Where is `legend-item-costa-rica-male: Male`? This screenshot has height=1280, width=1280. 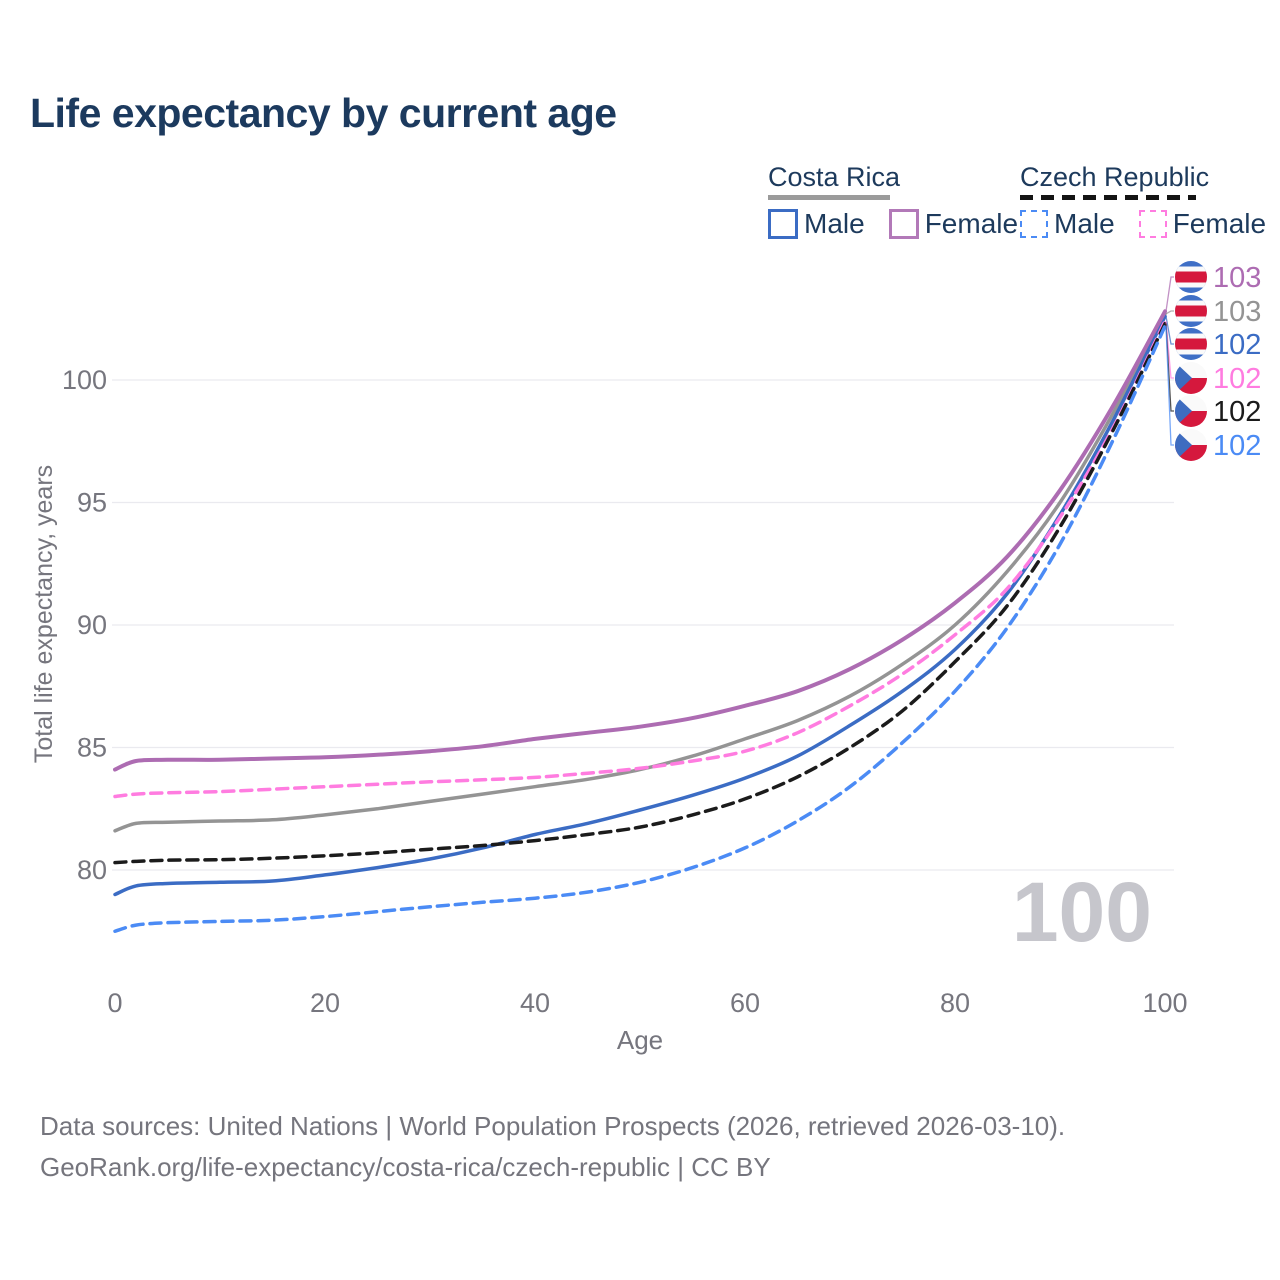
legend-item-costa-rica-male: Male is located at coordinates (816, 224).